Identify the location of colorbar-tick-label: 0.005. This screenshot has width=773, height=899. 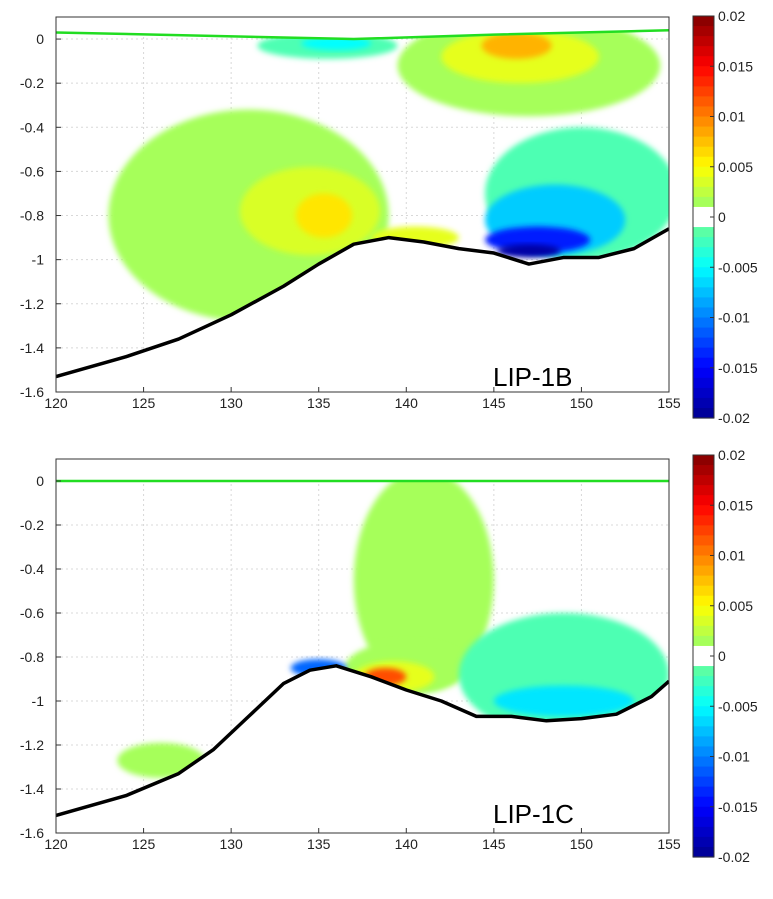
(735, 606).